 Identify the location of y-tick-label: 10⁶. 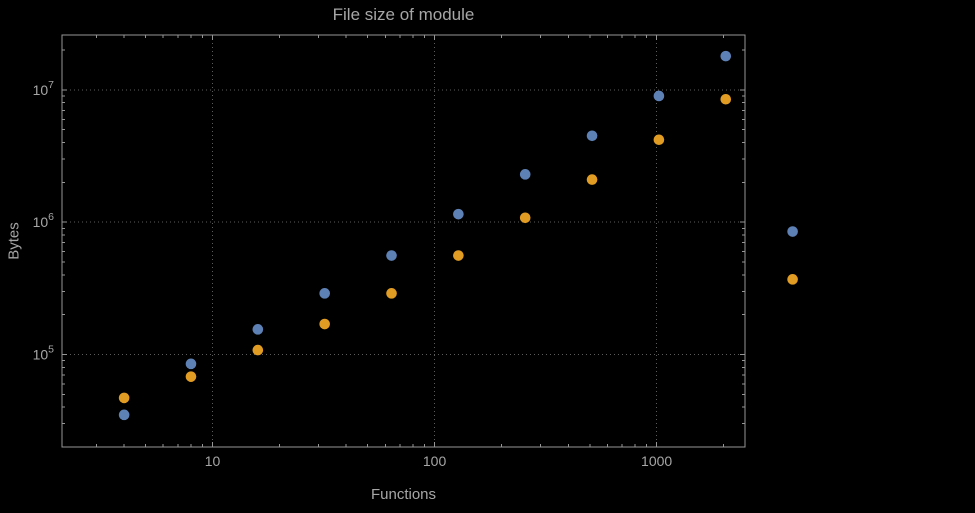
(44, 220).